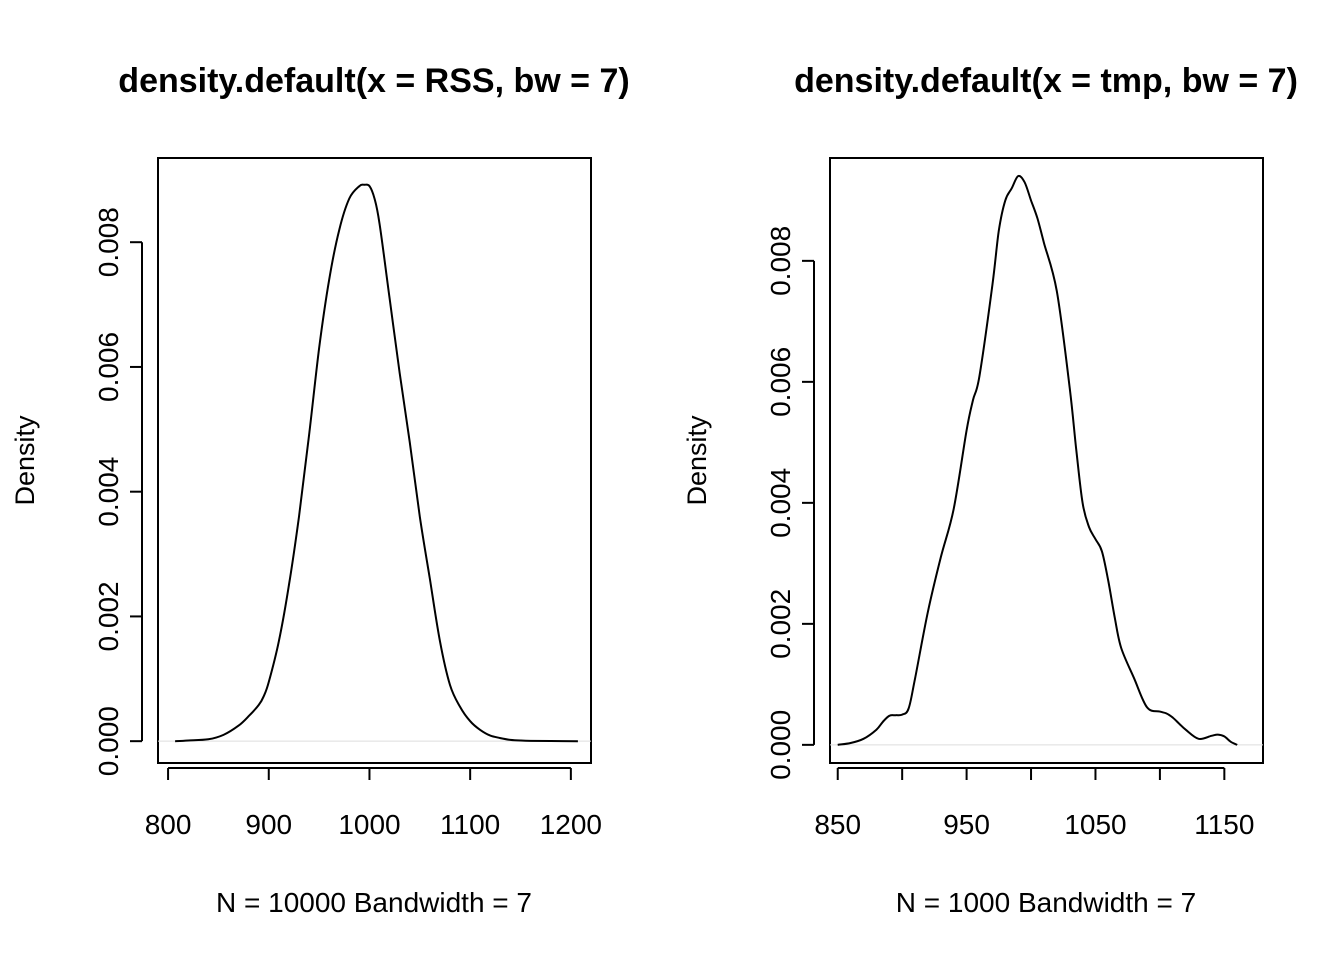 Image resolution: width=1344 pixels, height=960 pixels. Describe the element at coordinates (571, 824) in the screenshot. I see `x-tick-label: 1200` at that location.